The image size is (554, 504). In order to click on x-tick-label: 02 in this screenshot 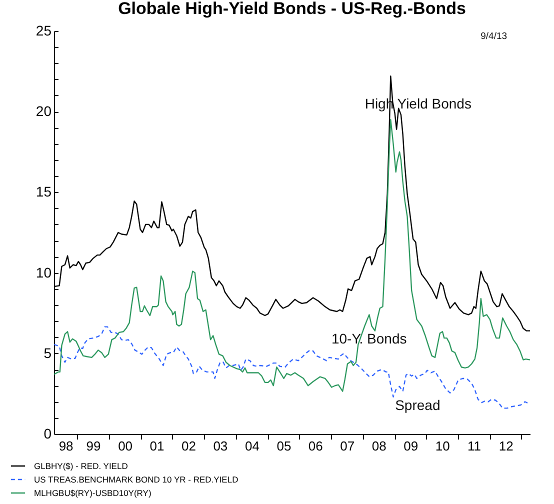, I will do `click(188, 446)`.